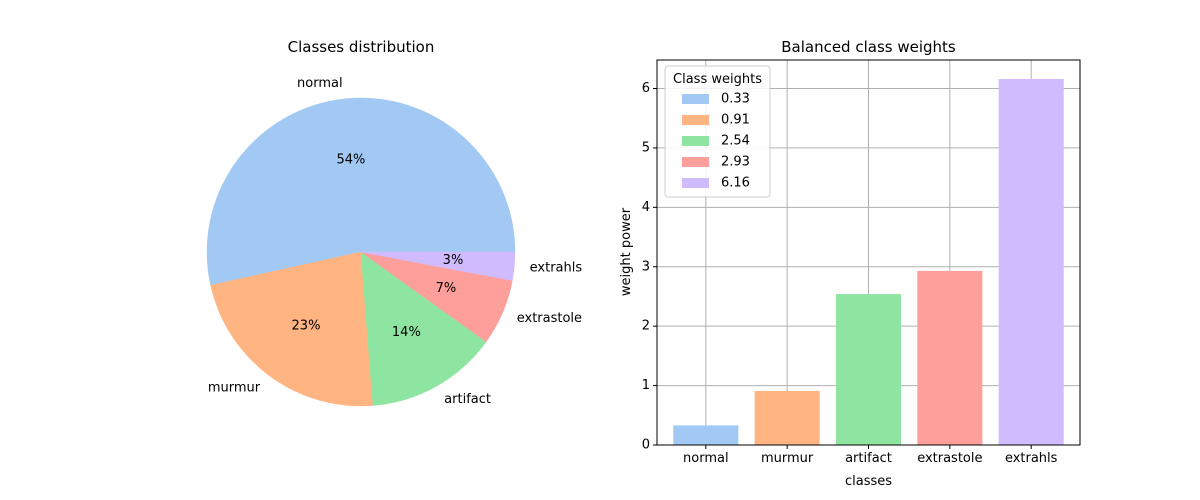  What do you see at coordinates (646, 385) in the screenshot?
I see `y-tick-label: 1` at bounding box center [646, 385].